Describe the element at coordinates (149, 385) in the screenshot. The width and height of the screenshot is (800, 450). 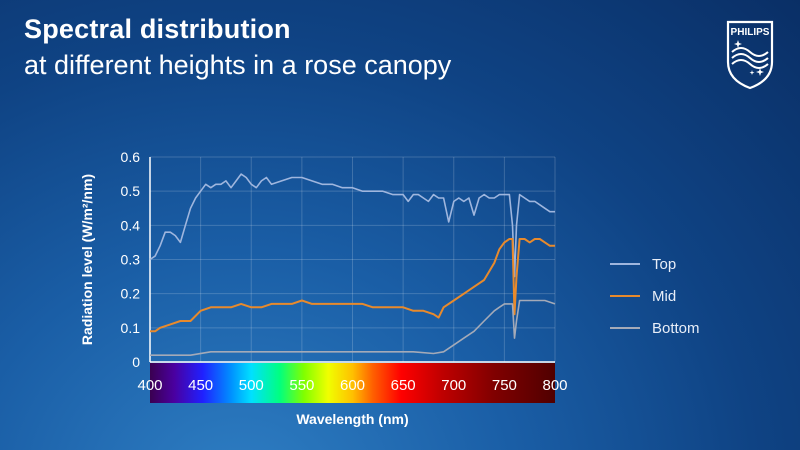
I see `x-tick-label: 400` at that location.